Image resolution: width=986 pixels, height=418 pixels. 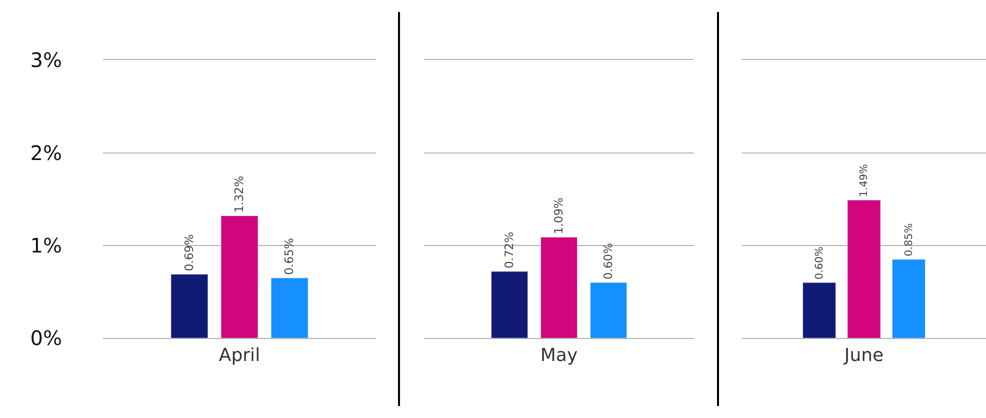 I want to click on y-tick-label: 0%, so click(x=46, y=338).